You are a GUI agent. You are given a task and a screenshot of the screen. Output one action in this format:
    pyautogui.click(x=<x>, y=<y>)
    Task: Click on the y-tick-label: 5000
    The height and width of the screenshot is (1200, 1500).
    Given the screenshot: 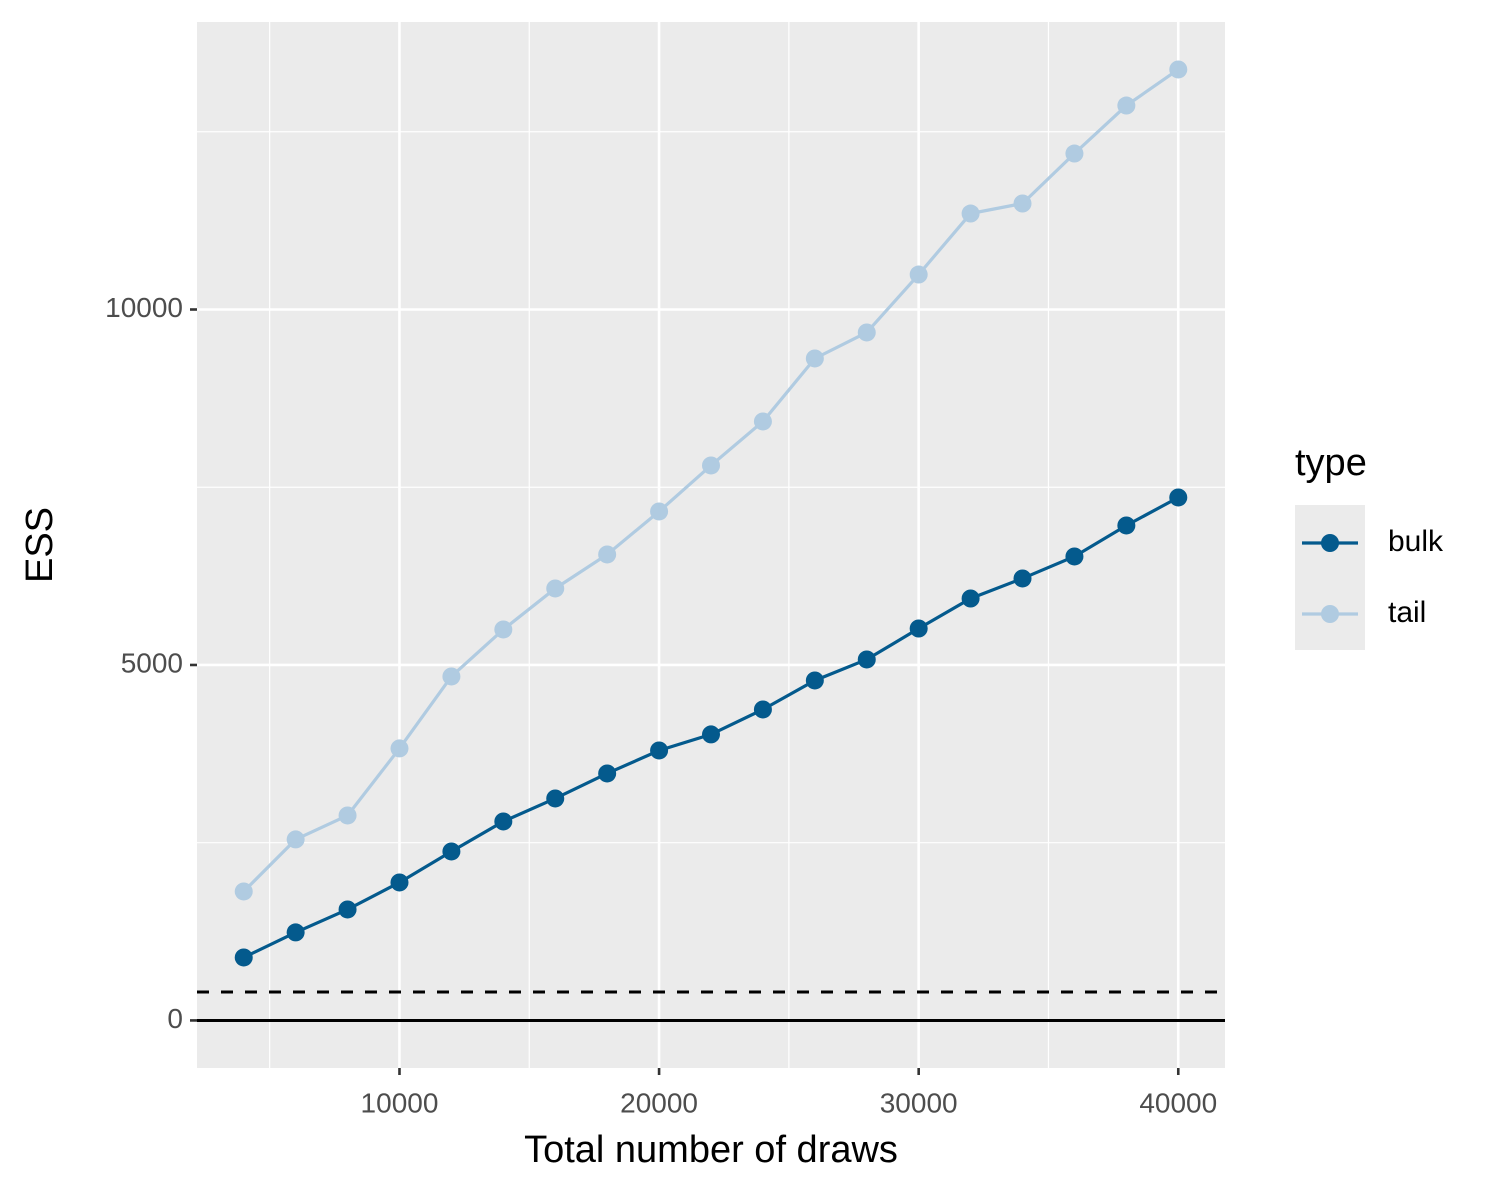 What is the action you would take?
    pyautogui.click(x=152, y=662)
    